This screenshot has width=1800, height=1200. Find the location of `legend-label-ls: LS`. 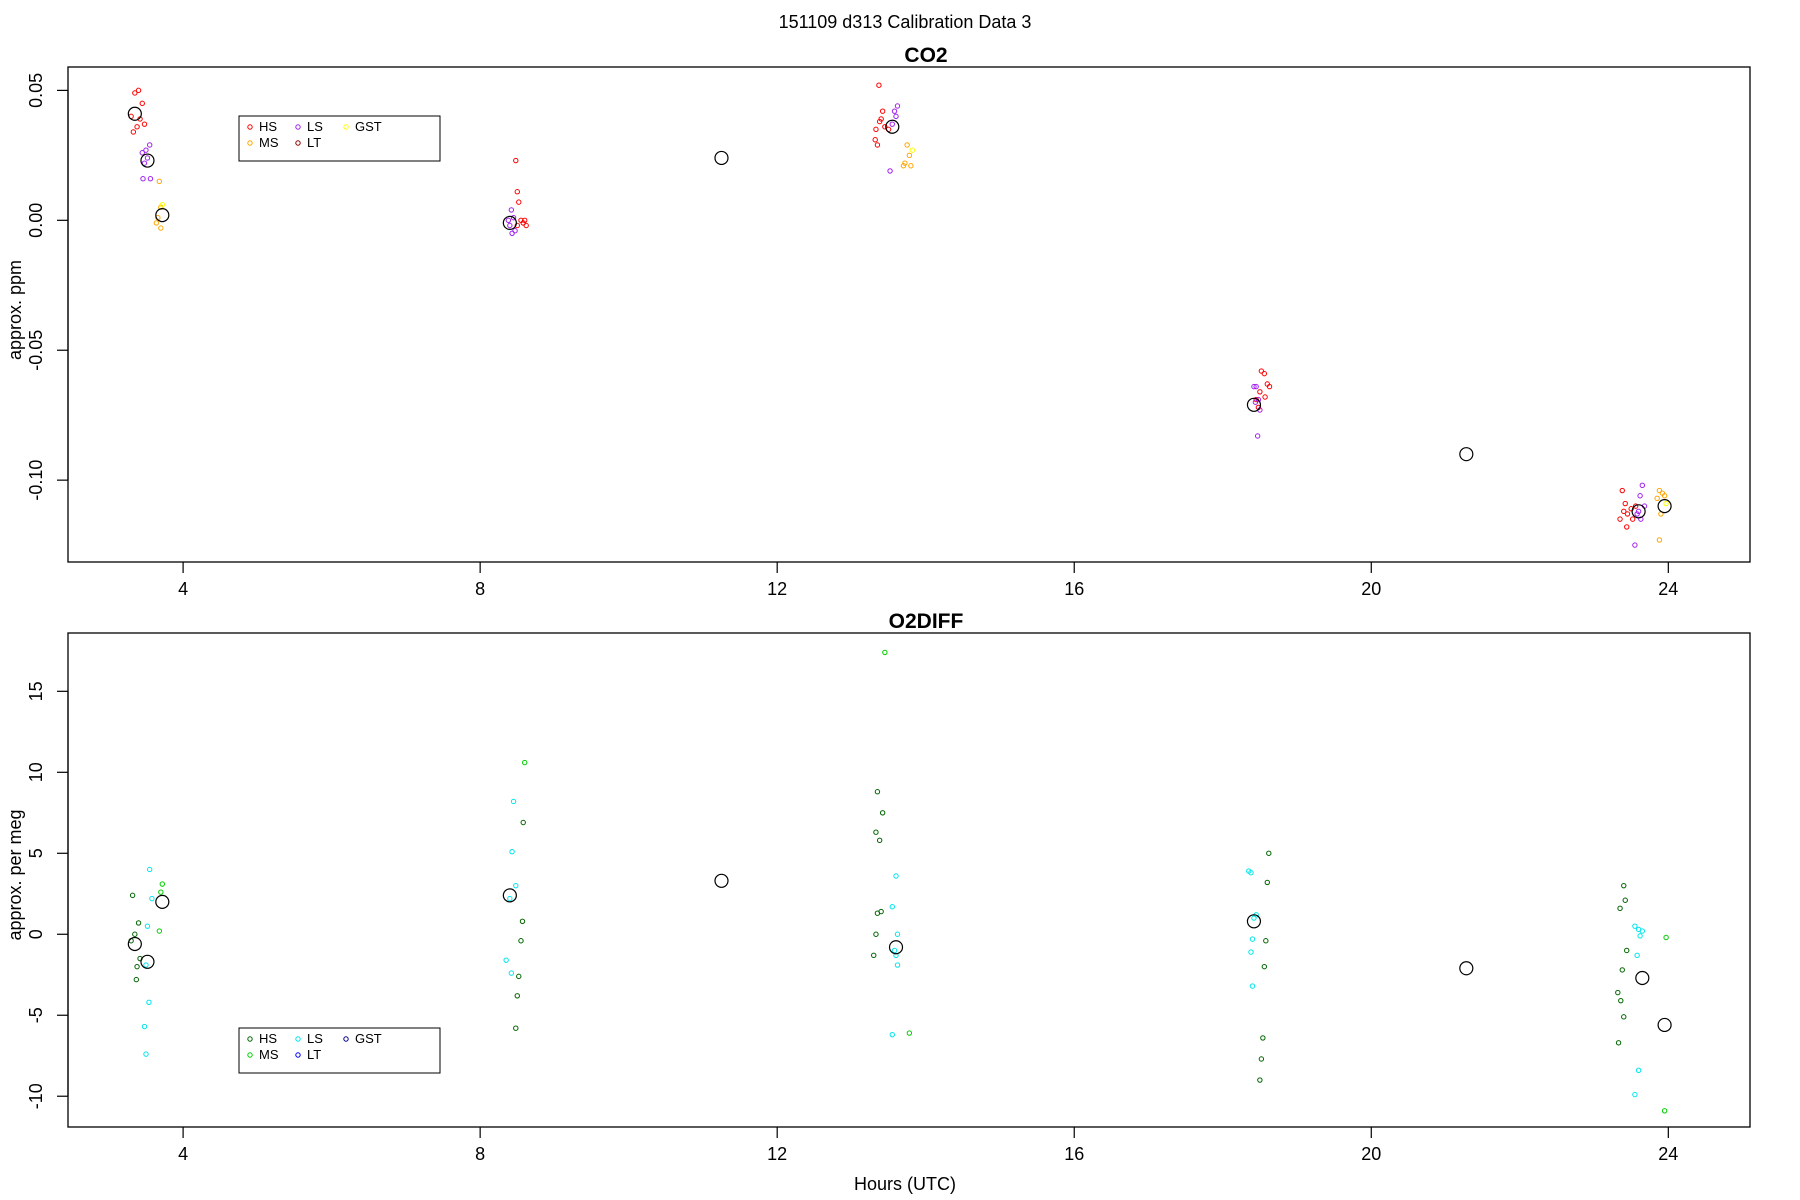

legend-label-ls: LS is located at coordinates (315, 1038).